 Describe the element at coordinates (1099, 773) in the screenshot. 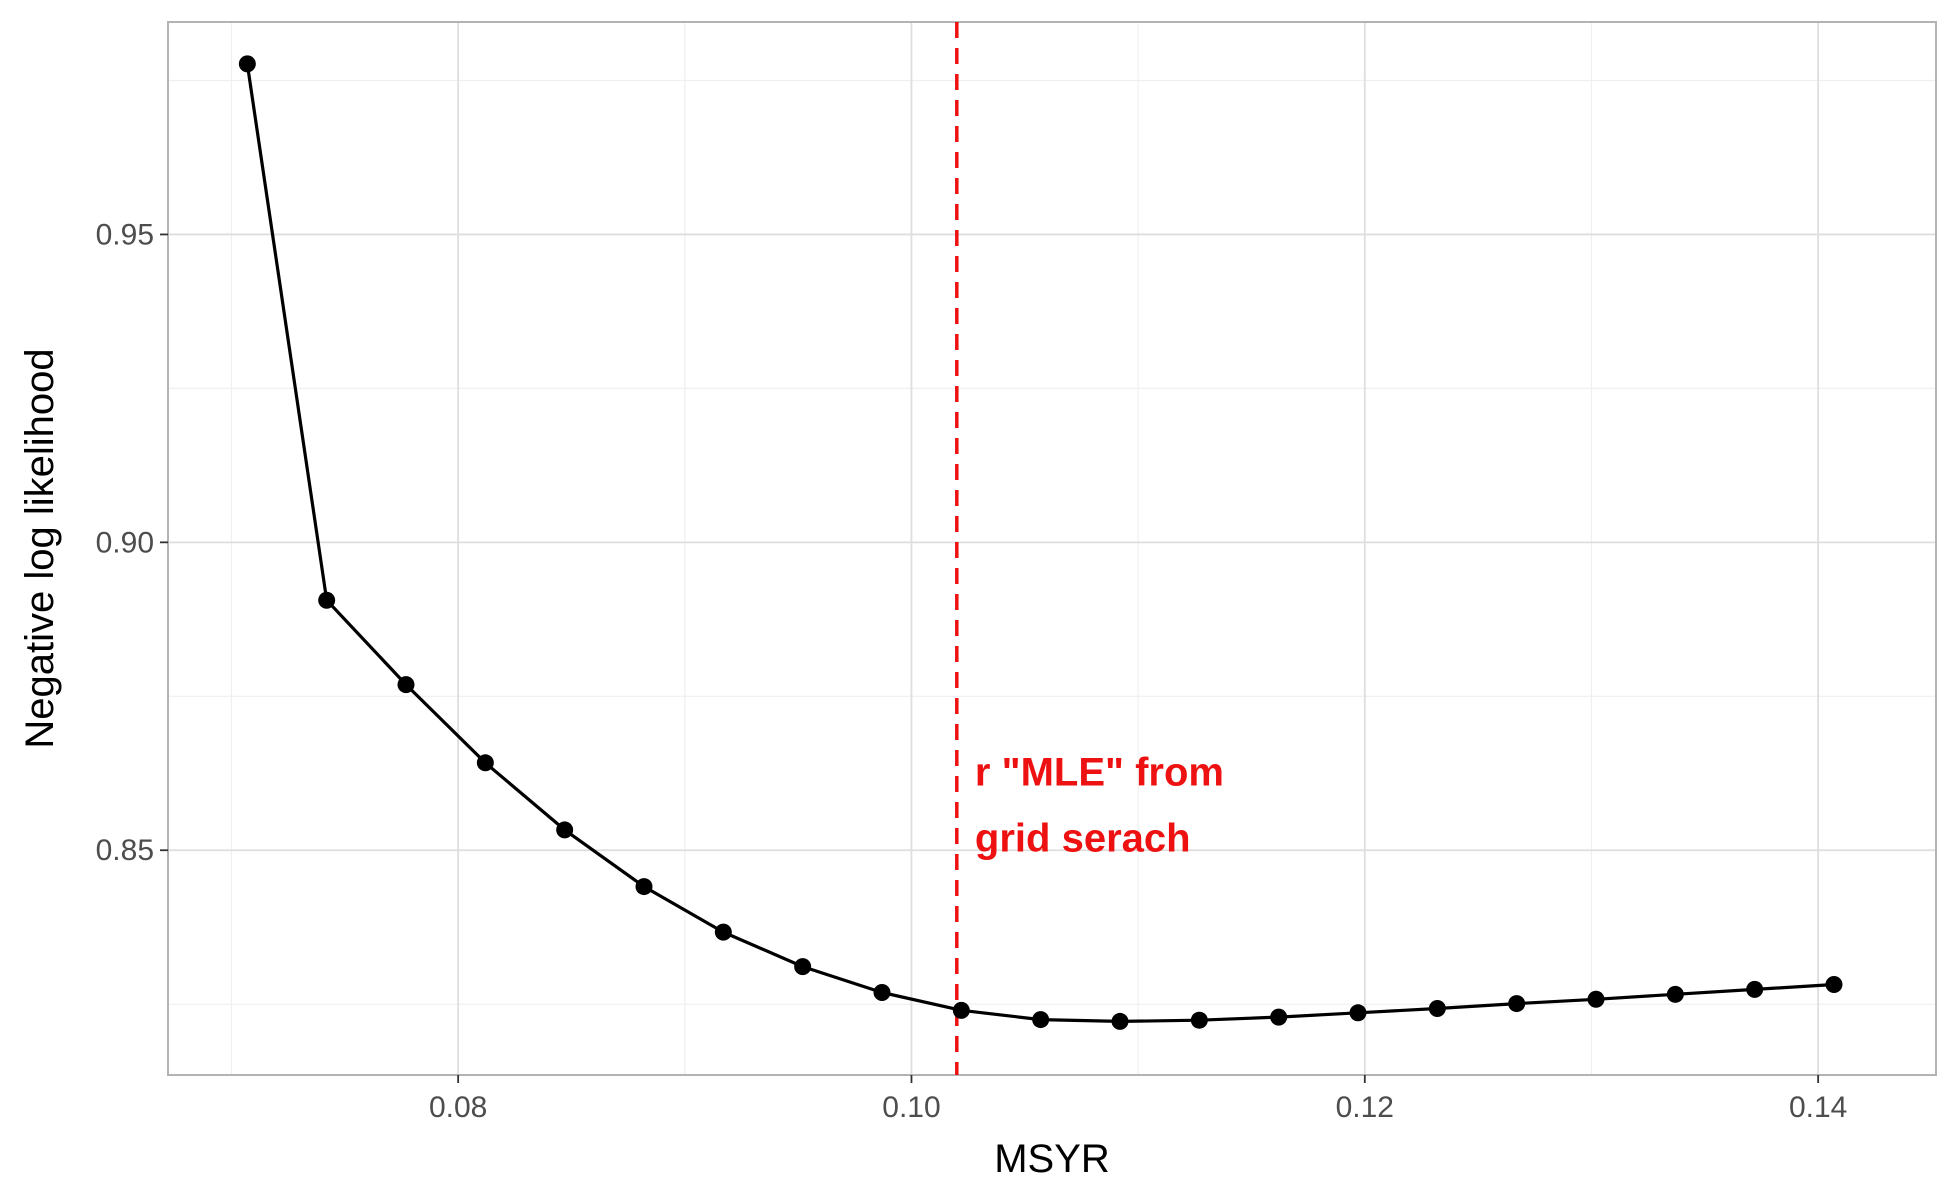

I see `annotation-line: r "MLE" from` at that location.